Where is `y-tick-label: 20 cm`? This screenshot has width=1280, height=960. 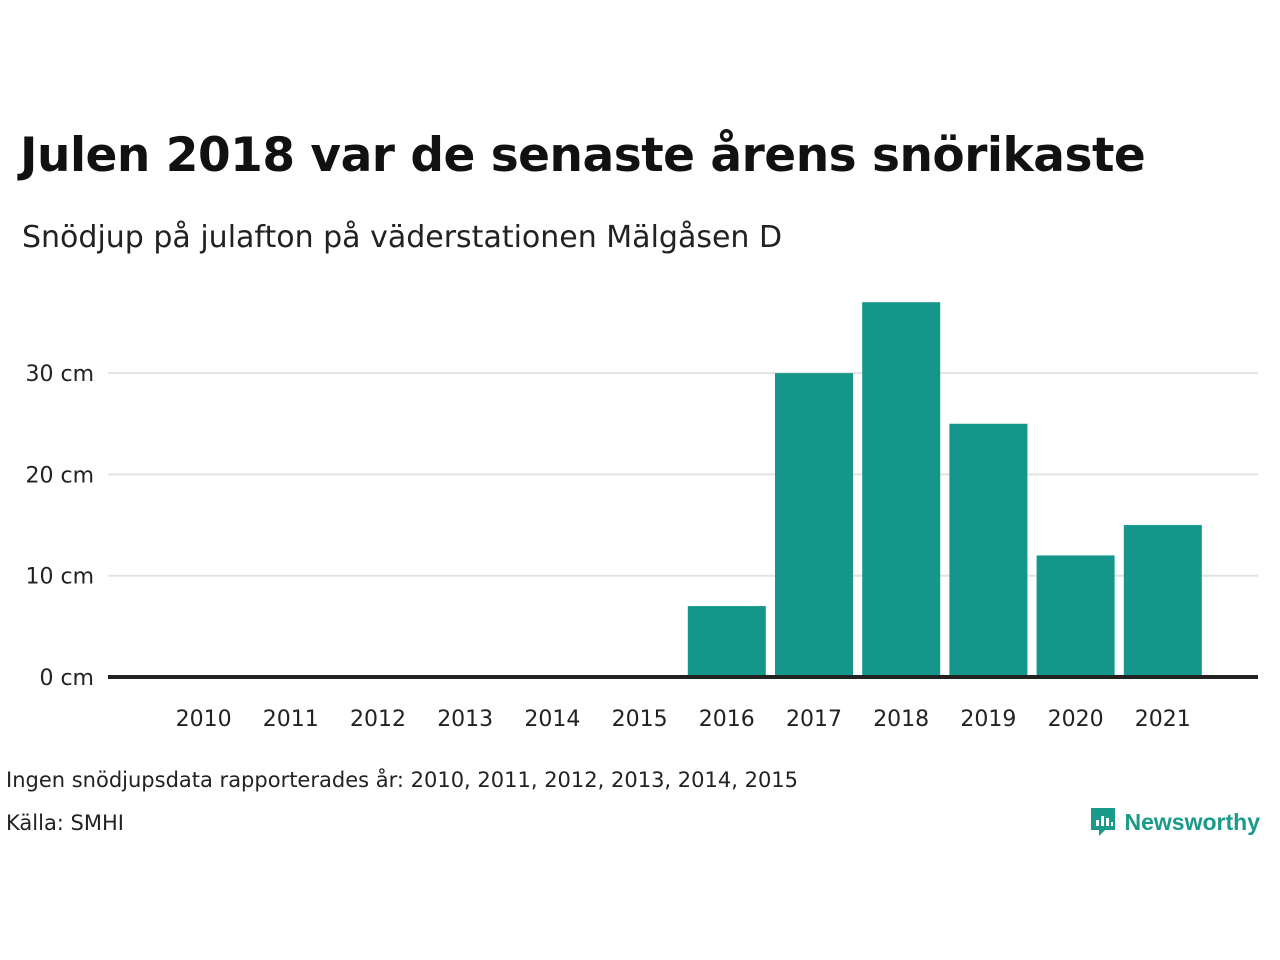
y-tick-label: 20 cm is located at coordinates (59, 475).